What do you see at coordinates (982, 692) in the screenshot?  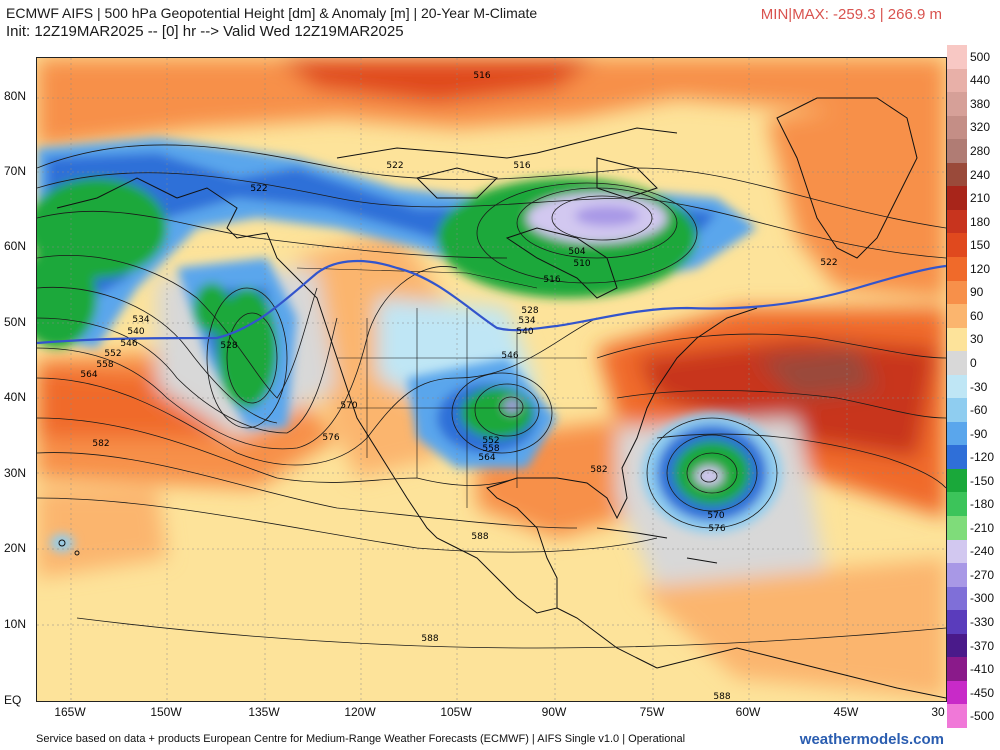 I see `colorbar-label: -450` at bounding box center [982, 692].